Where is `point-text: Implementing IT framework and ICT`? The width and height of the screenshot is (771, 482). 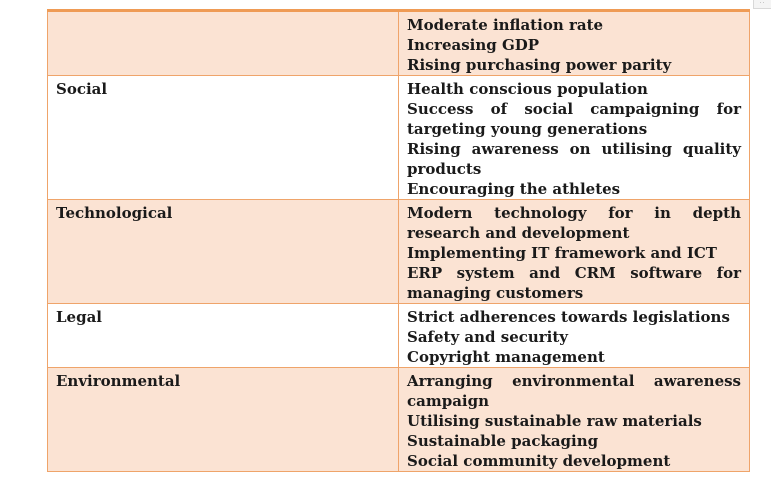
point-text: Implementing IT framework and ICT is located at coordinates (562, 253).